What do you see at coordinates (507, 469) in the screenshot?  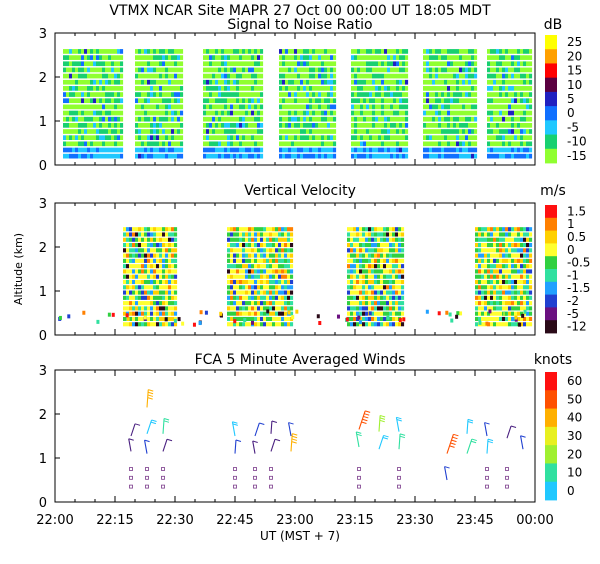 I see `wind-low-marker` at bounding box center [507, 469].